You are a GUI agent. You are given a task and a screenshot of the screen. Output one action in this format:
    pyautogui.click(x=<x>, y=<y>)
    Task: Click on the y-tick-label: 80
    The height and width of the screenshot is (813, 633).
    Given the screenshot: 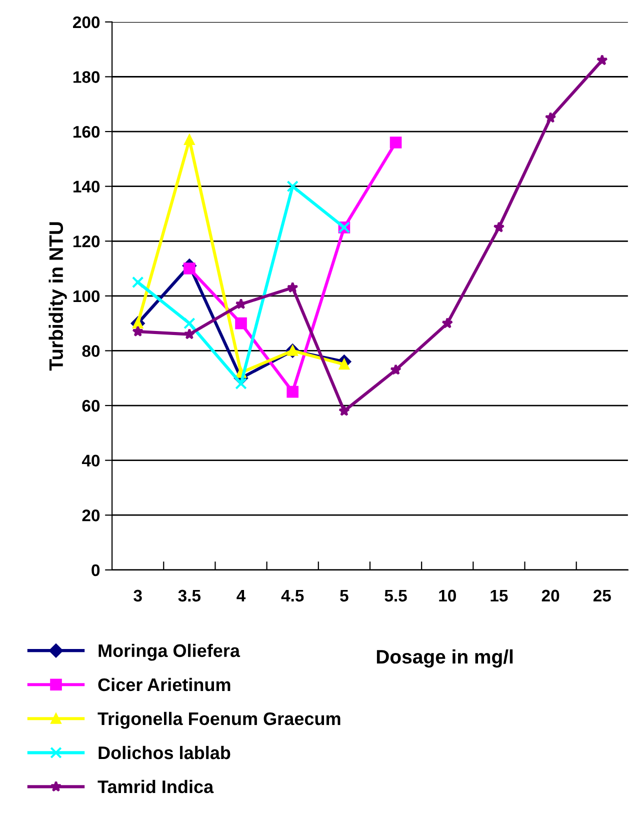 What is the action you would take?
    pyautogui.click(x=91, y=351)
    